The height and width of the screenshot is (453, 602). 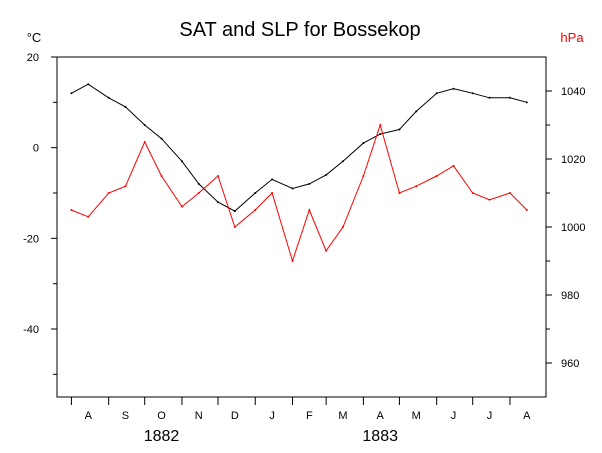 What do you see at coordinates (161, 416) in the screenshot?
I see `x-axis-month-label: O` at bounding box center [161, 416].